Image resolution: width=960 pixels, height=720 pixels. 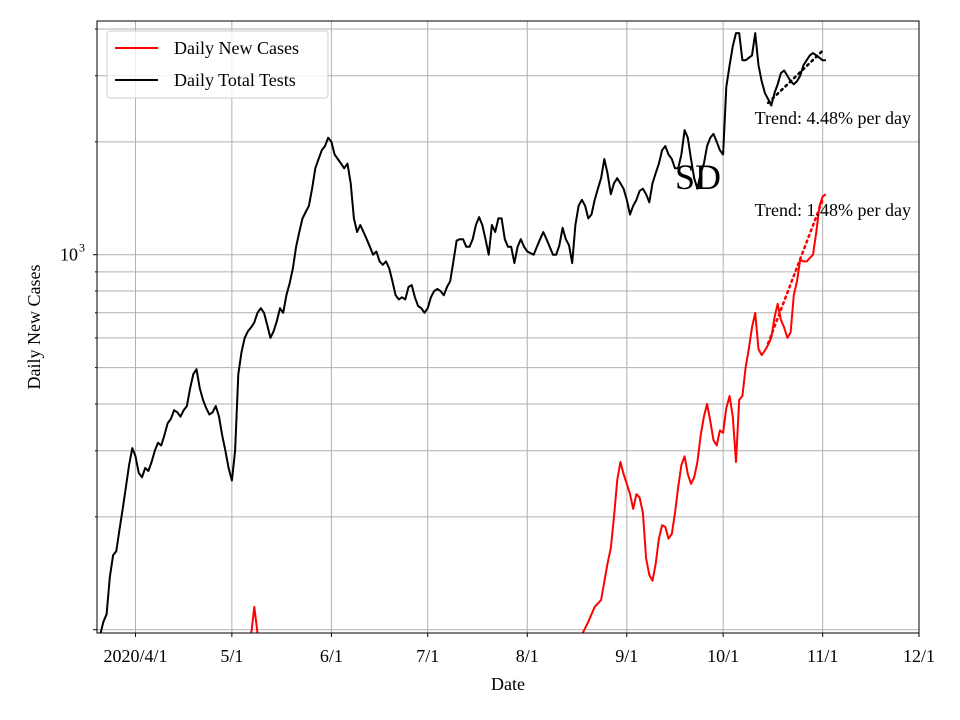 I want to click on trend-label-tests: Trend: 4.48% per day, so click(x=833, y=118).